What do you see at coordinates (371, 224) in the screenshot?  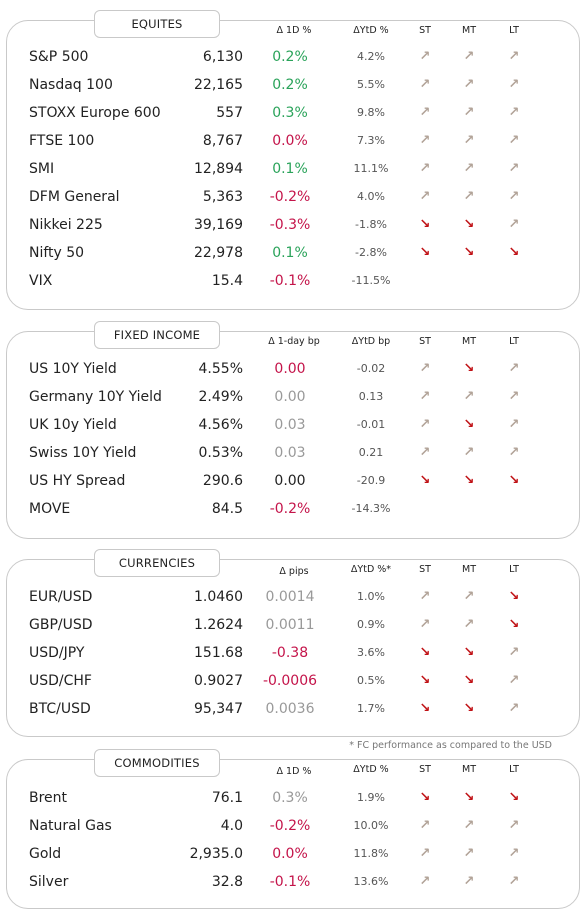 I see `ytd-change: -1.8%` at bounding box center [371, 224].